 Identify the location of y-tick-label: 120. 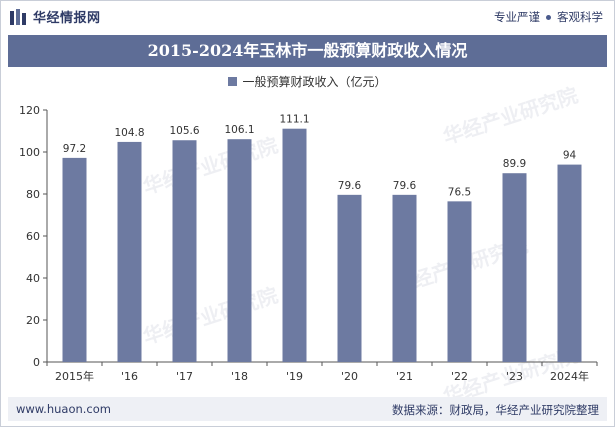
(29, 110).